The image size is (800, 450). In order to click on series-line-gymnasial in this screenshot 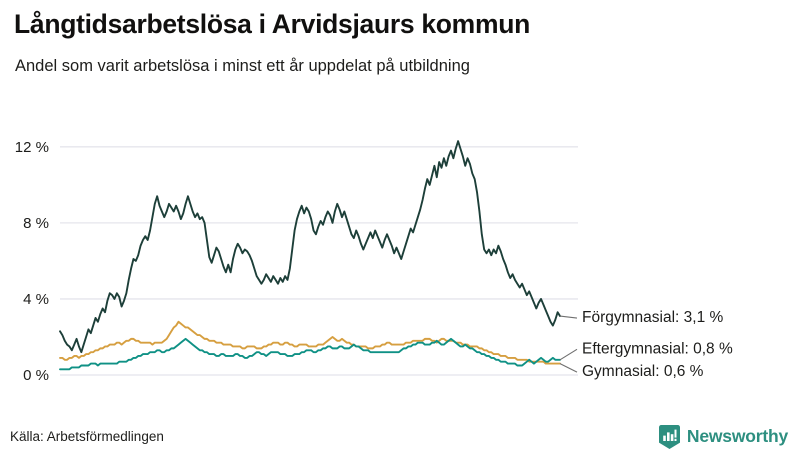, I will do `click(310, 342)`.